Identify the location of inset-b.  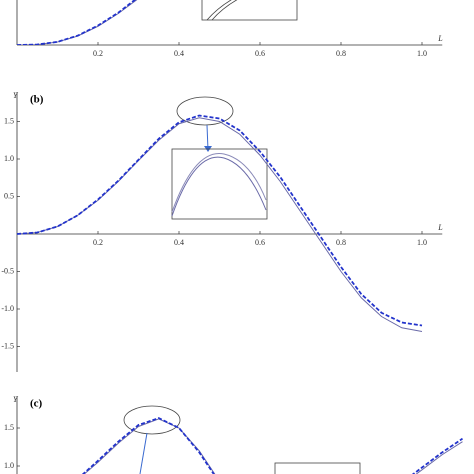
(219, 158).